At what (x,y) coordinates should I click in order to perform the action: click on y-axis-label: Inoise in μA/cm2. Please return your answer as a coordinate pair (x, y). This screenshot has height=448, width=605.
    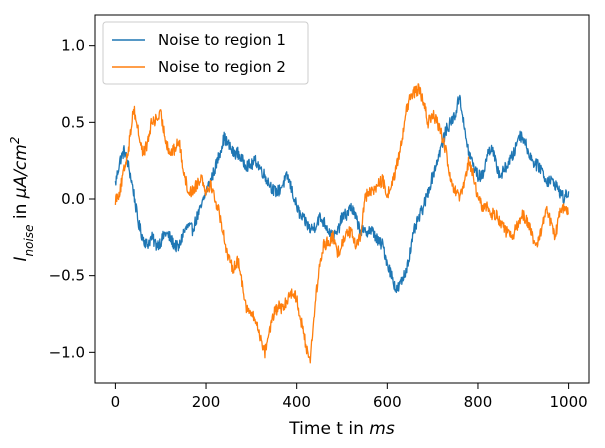
    Looking at the image, I should click on (22, 199).